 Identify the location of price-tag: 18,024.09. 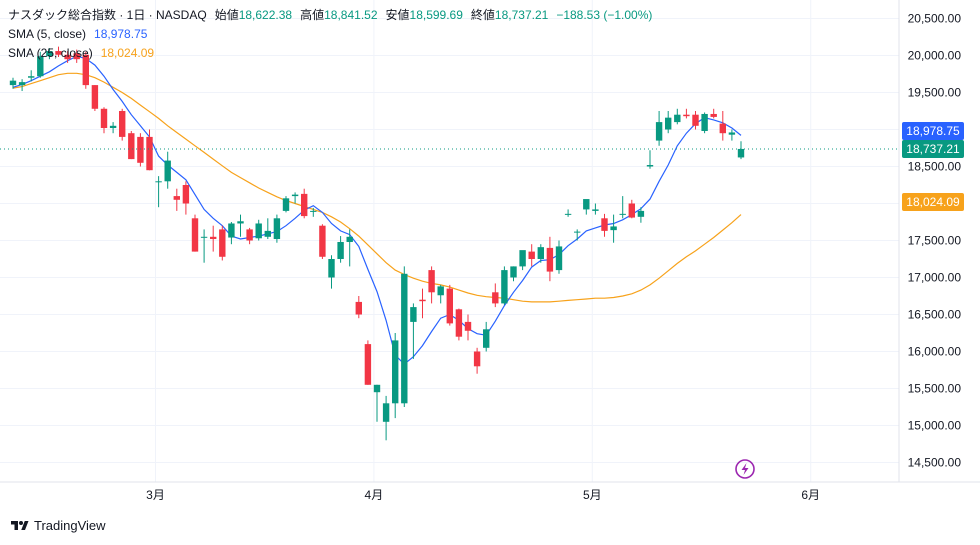
(933, 201).